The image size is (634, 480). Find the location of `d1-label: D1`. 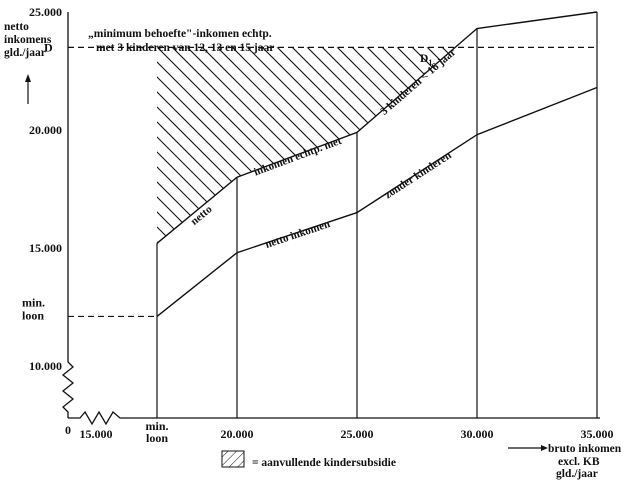

d1-label: D1 is located at coordinates (426, 60).